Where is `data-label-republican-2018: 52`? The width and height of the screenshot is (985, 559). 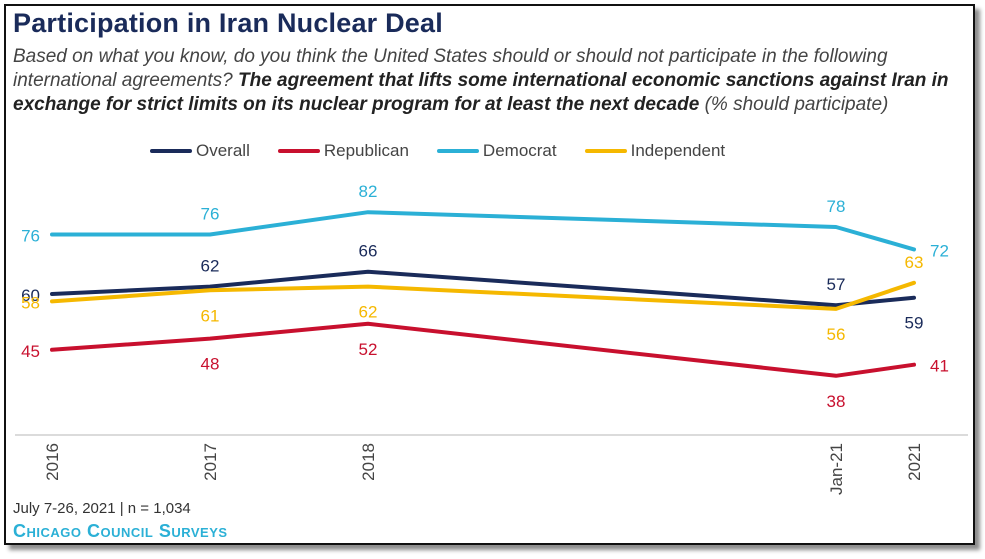
data-label-republican-2018: 52 is located at coordinates (368, 349).